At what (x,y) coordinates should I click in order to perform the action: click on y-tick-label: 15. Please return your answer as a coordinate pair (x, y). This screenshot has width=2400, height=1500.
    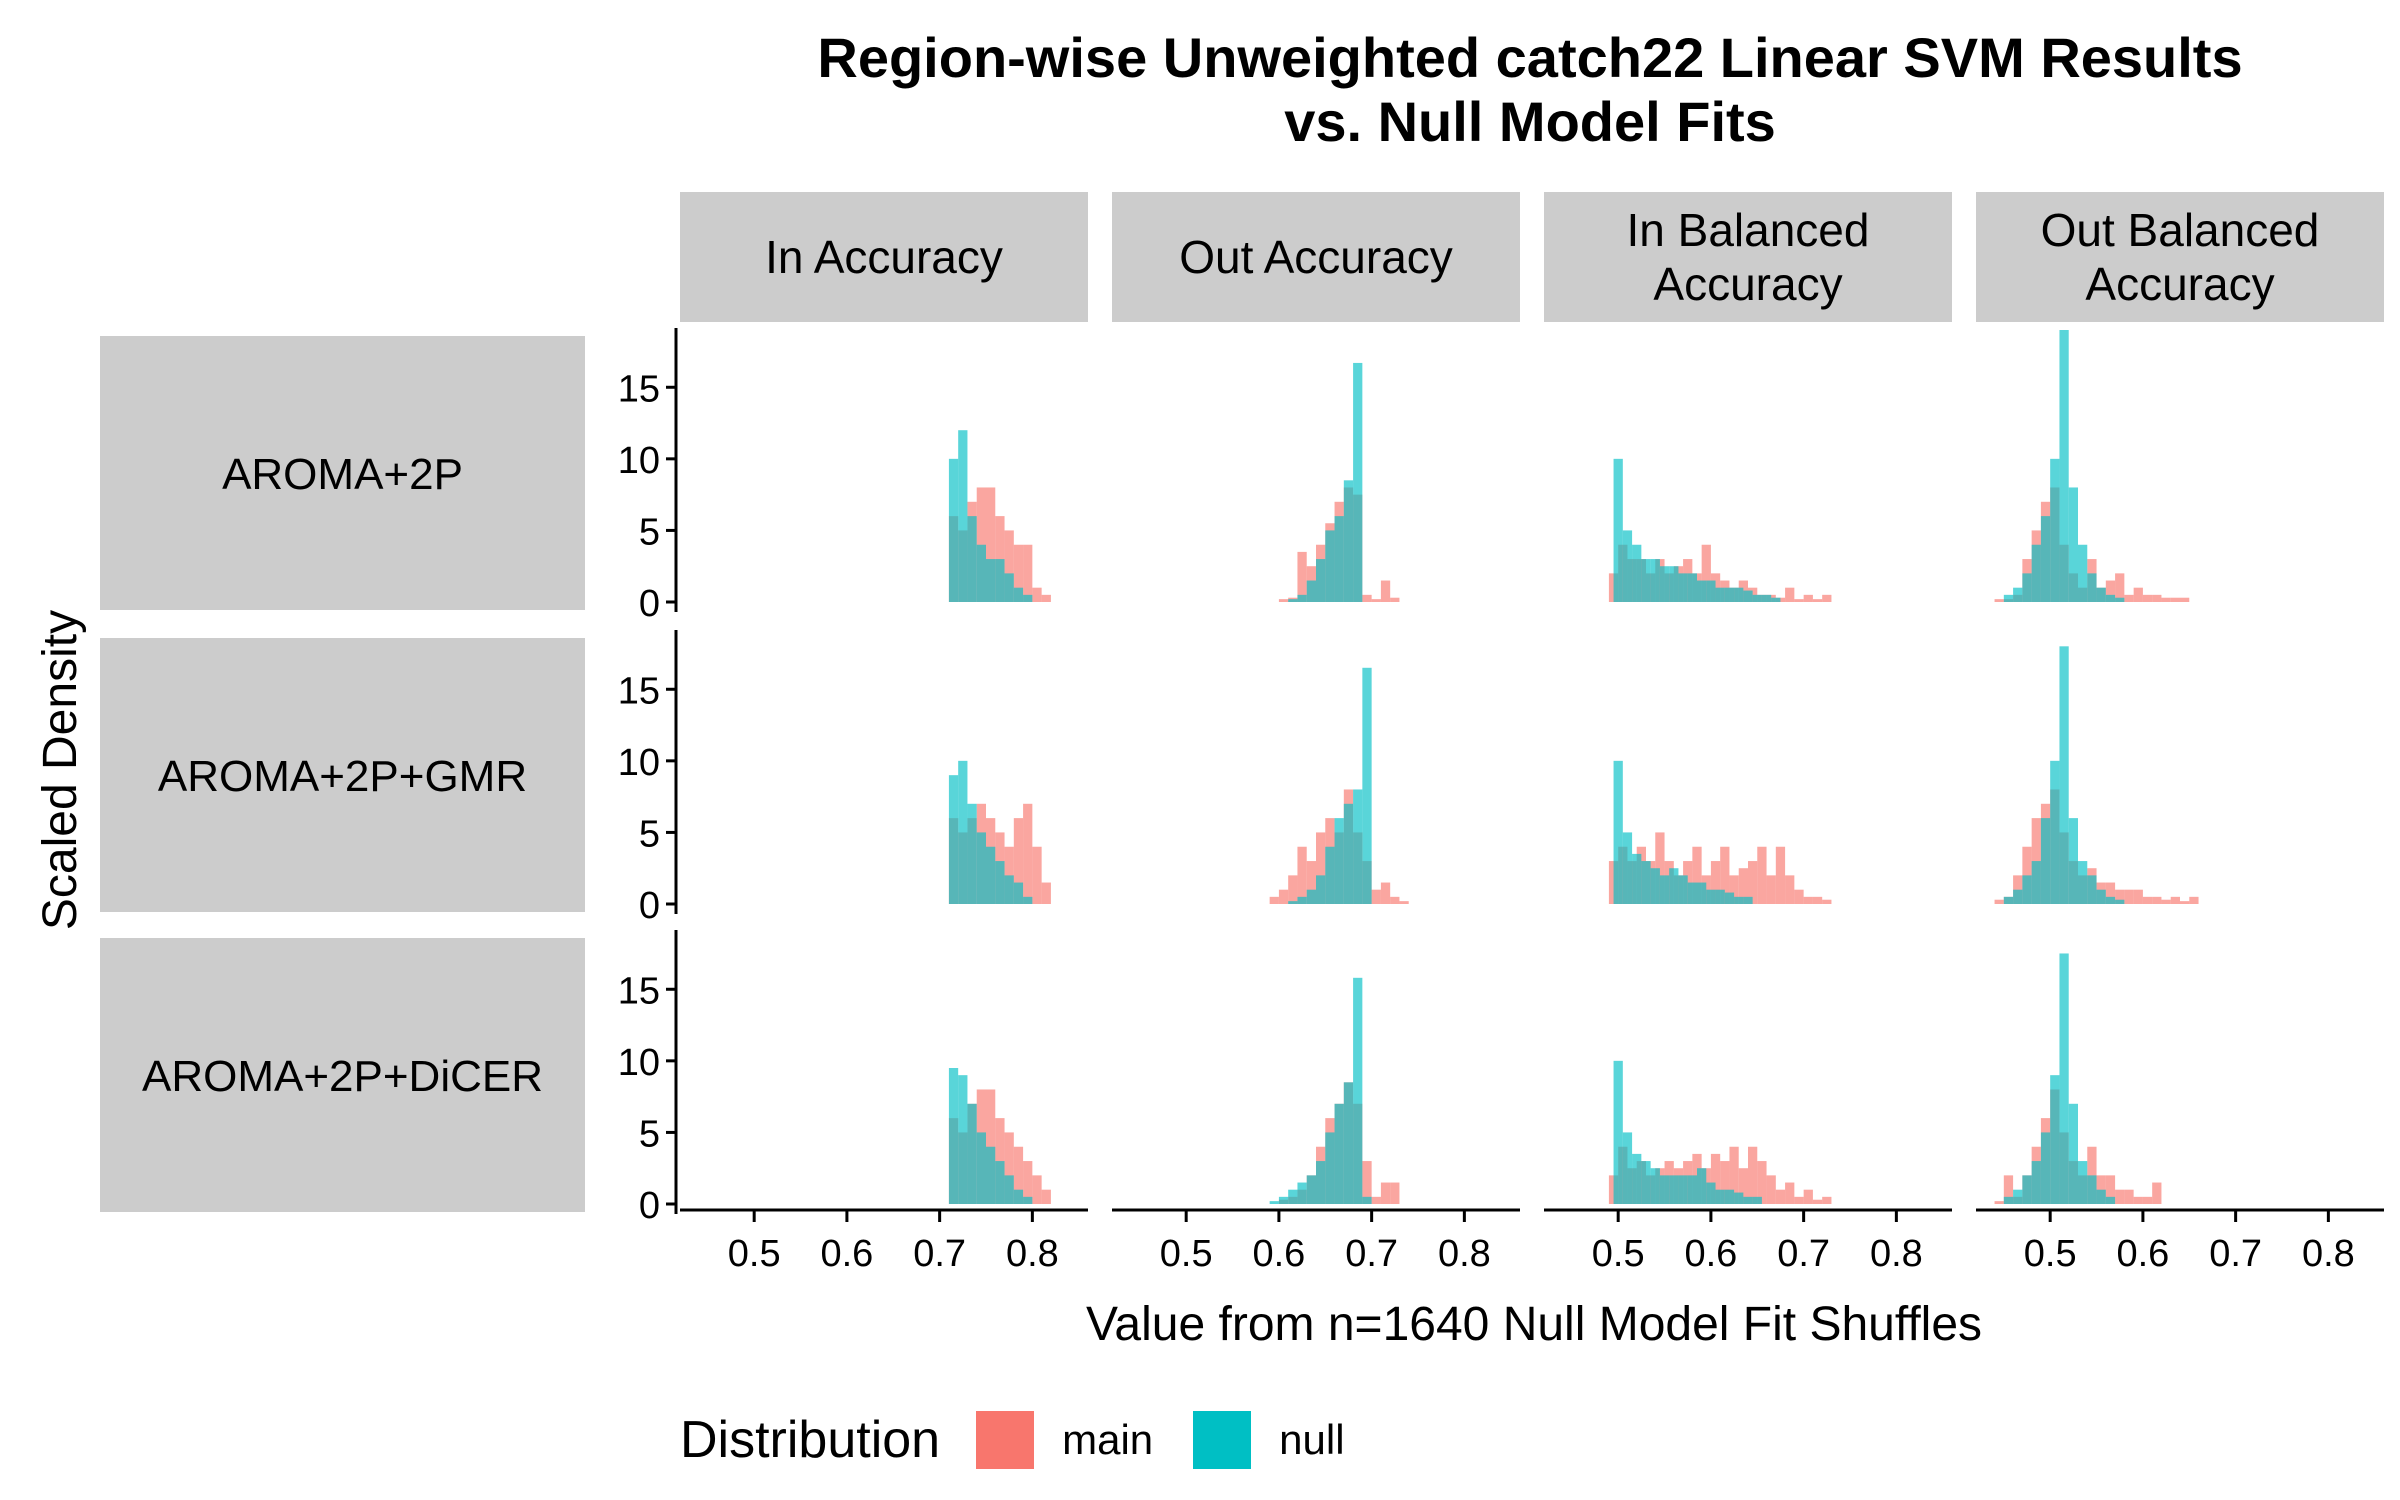
    Looking at the image, I should click on (639, 991).